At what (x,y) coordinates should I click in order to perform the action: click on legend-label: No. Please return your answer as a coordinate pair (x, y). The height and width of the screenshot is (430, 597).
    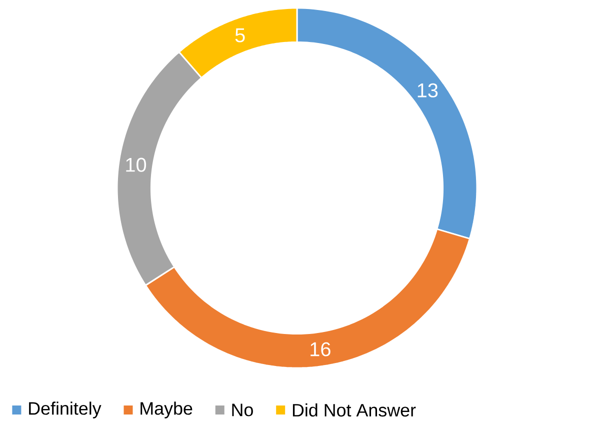
    Looking at the image, I should click on (242, 410).